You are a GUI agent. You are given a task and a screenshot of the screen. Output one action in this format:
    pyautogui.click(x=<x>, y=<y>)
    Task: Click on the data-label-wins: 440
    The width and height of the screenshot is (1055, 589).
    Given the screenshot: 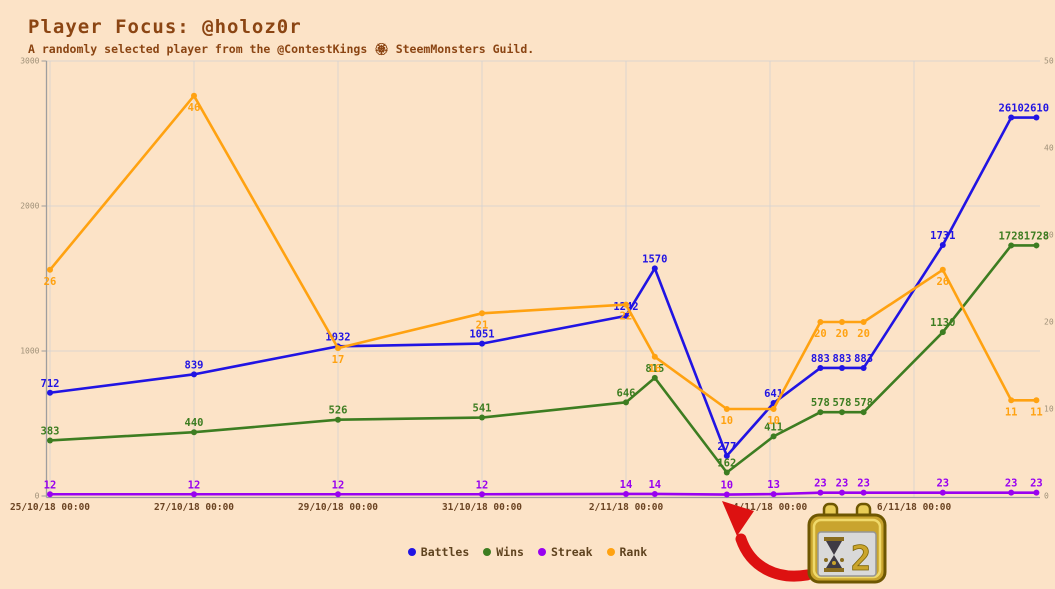 What is the action you would take?
    pyautogui.click(x=194, y=423)
    